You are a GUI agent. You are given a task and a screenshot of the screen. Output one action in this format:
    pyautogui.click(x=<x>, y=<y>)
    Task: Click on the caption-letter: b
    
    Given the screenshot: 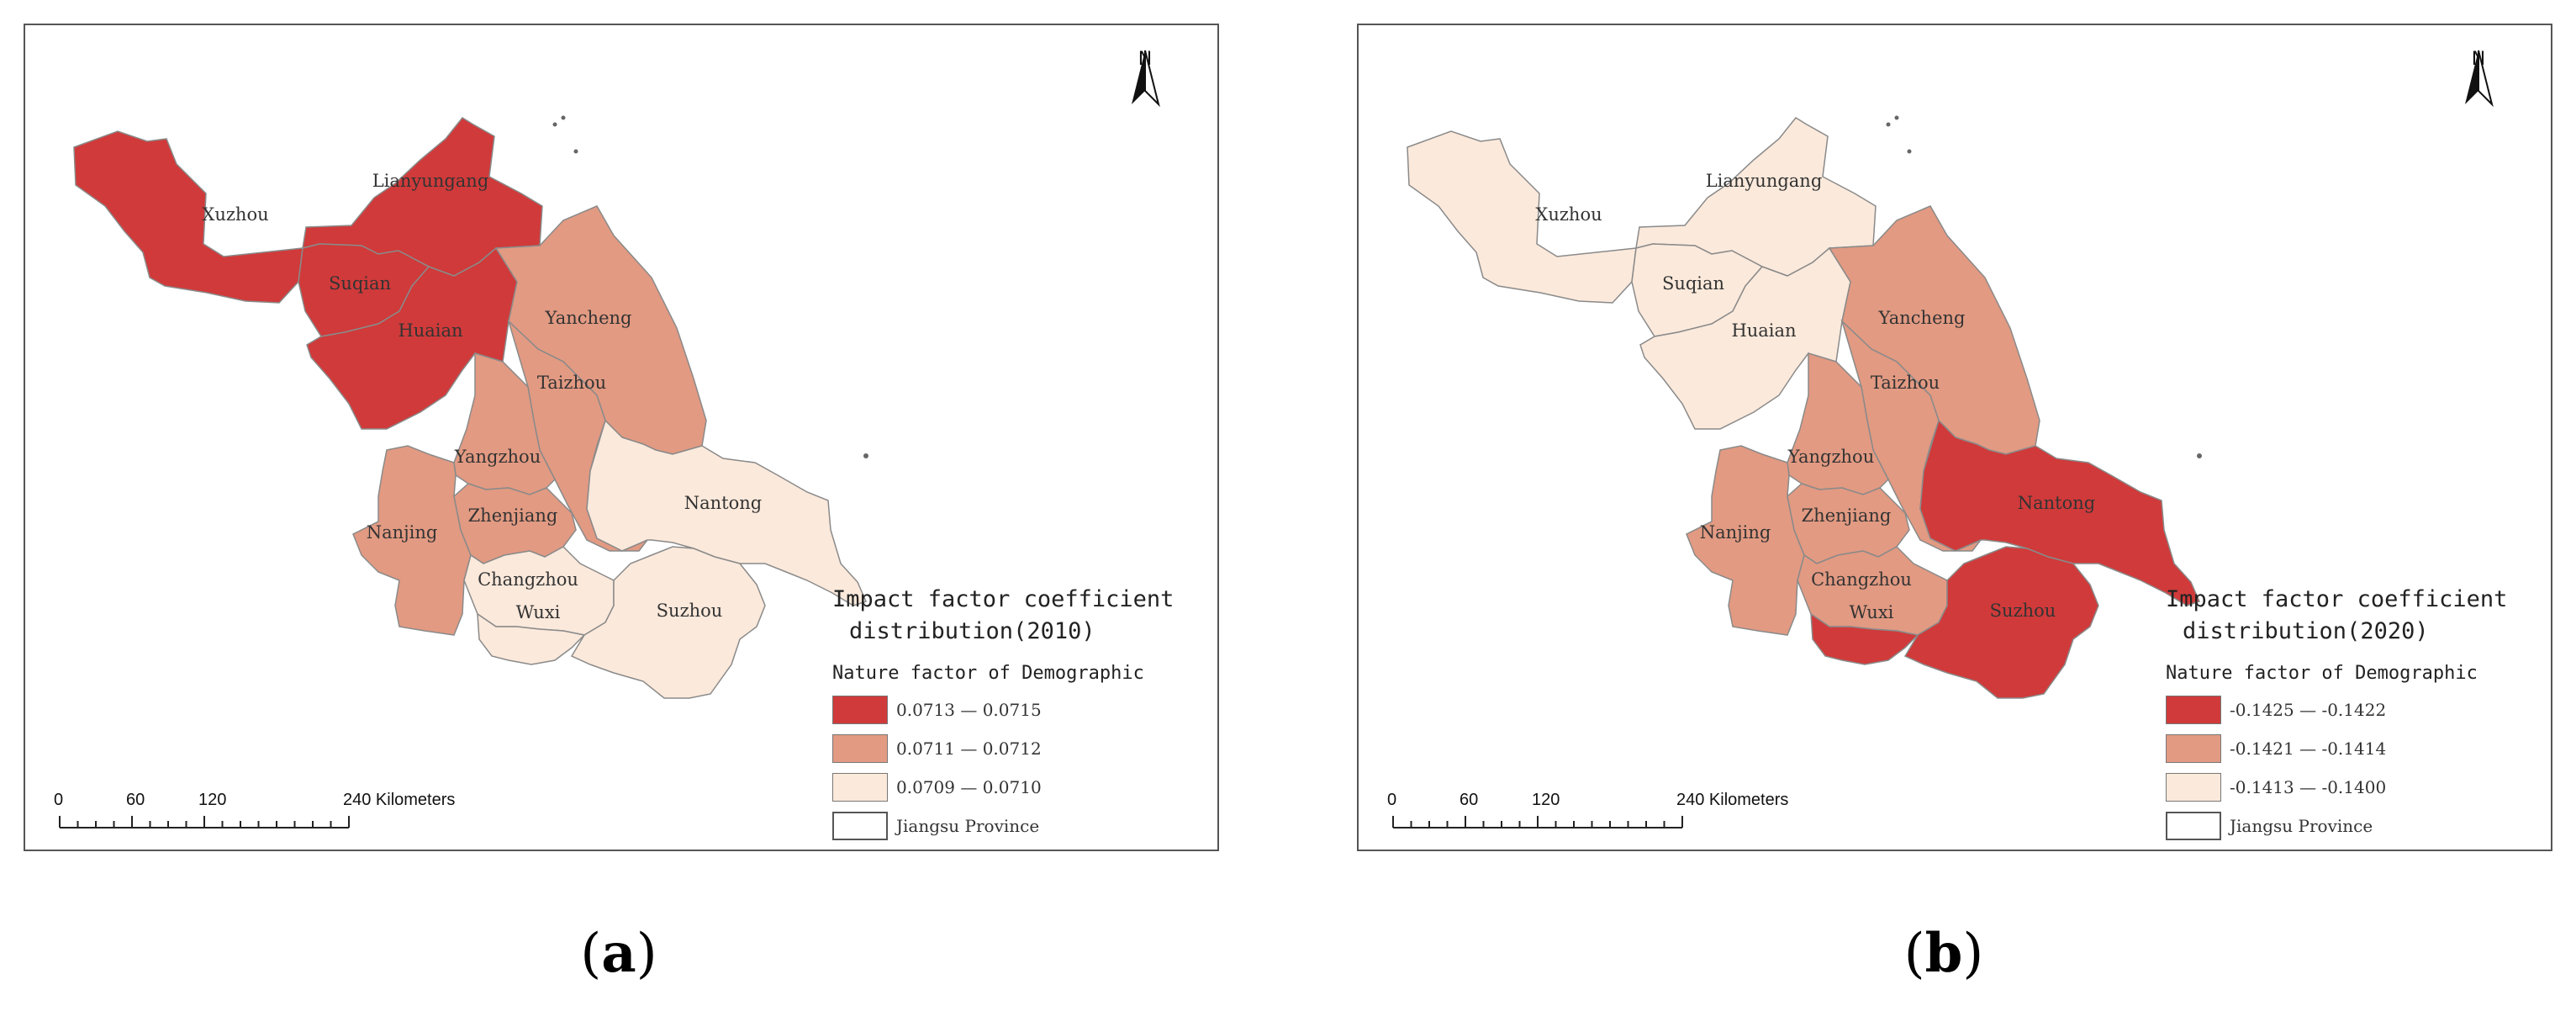 What is the action you would take?
    pyautogui.click(x=1943, y=953)
    